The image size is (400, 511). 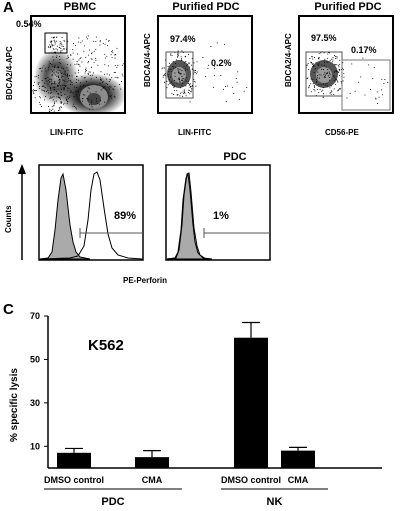 I want to click on hist-xlabel: PE-Perforin, so click(x=144, y=280).